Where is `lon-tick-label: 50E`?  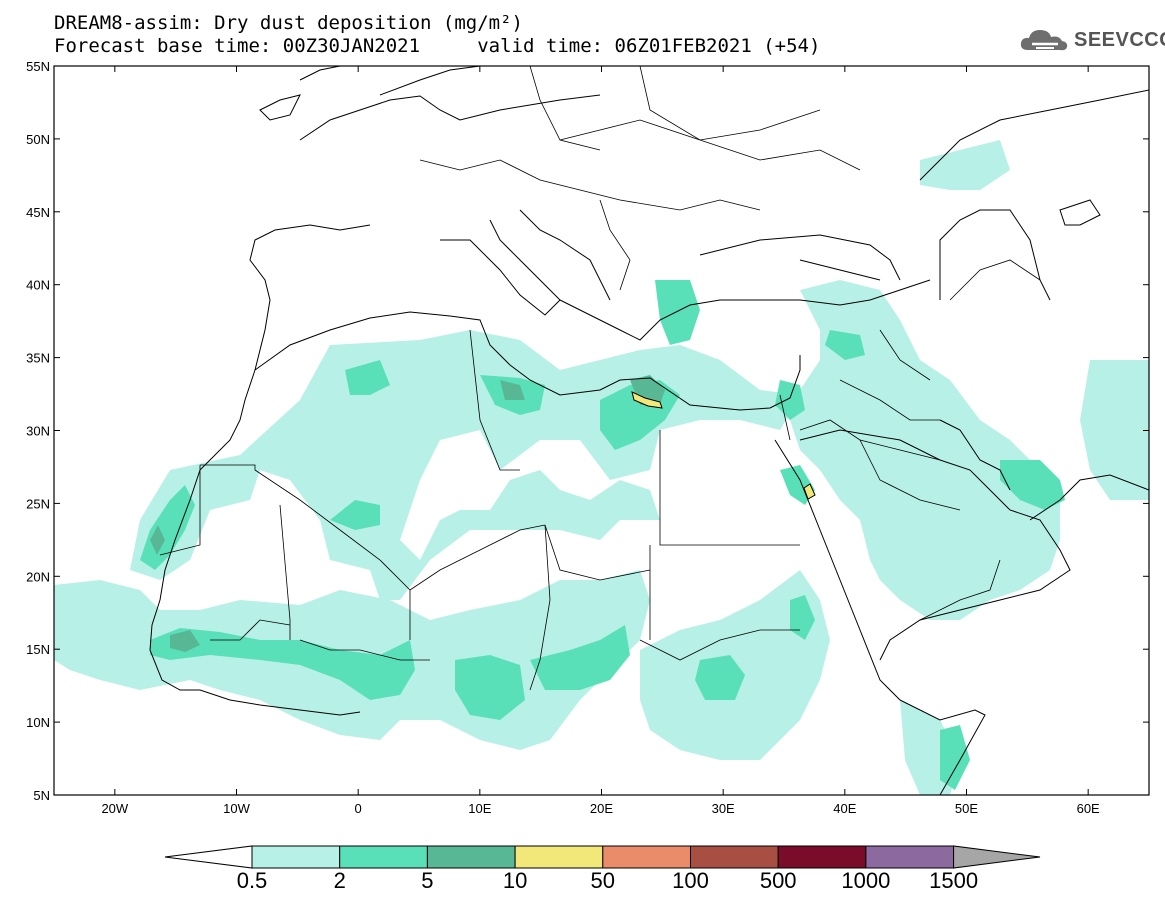 lon-tick-label: 50E is located at coordinates (966, 808).